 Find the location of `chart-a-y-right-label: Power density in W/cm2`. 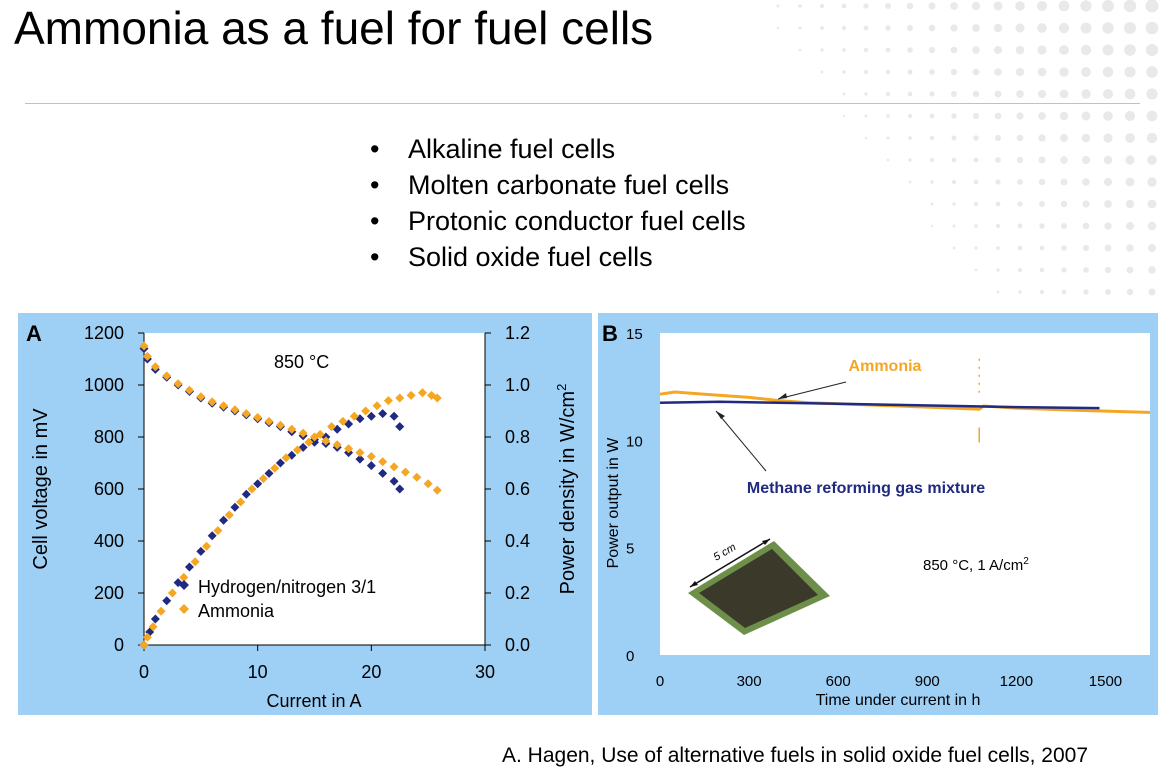

chart-a-y-right-label: Power density in W/cm2 is located at coordinates (566, 489).